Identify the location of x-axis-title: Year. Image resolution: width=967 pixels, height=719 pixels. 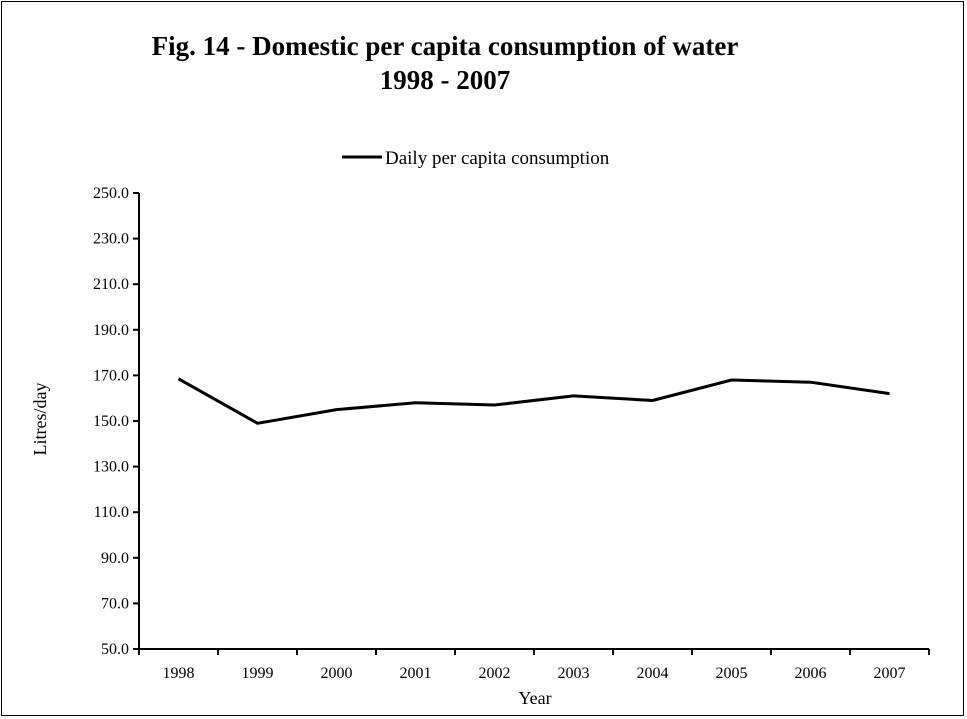
(534, 698).